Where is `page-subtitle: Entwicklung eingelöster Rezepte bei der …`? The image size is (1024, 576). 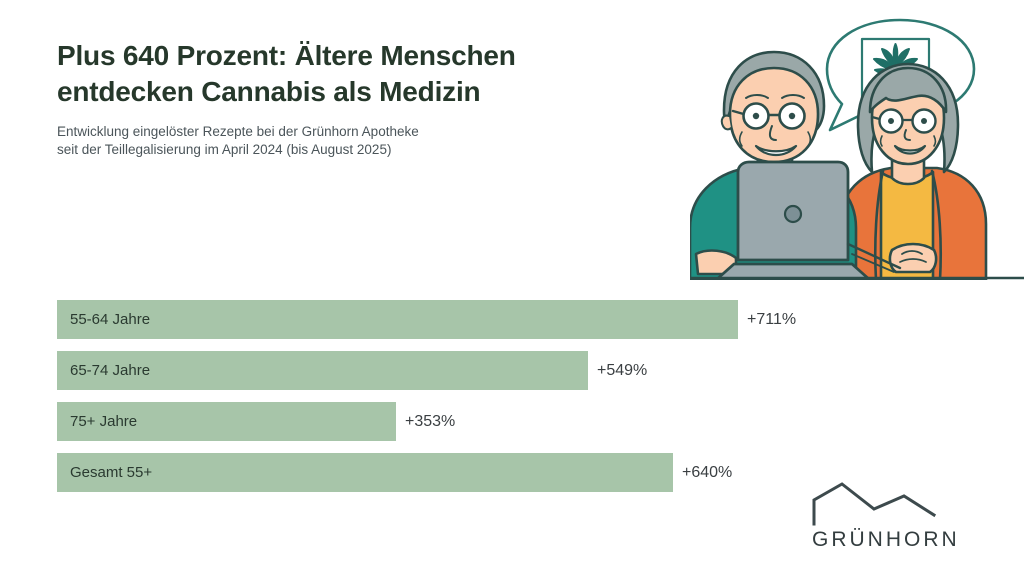 page-subtitle: Entwicklung eingelöster Rezepte bei der … is located at coordinates (367, 141).